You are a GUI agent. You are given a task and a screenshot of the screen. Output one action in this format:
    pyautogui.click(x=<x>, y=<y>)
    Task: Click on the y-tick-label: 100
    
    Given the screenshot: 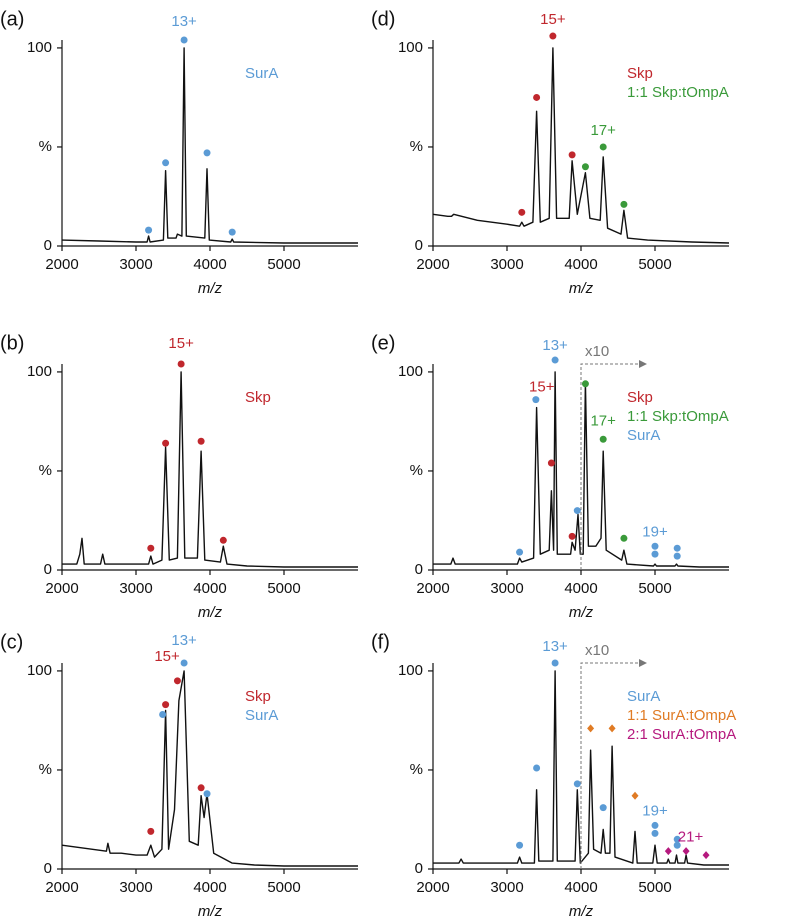 What is the action you would take?
    pyautogui.click(x=410, y=47)
    